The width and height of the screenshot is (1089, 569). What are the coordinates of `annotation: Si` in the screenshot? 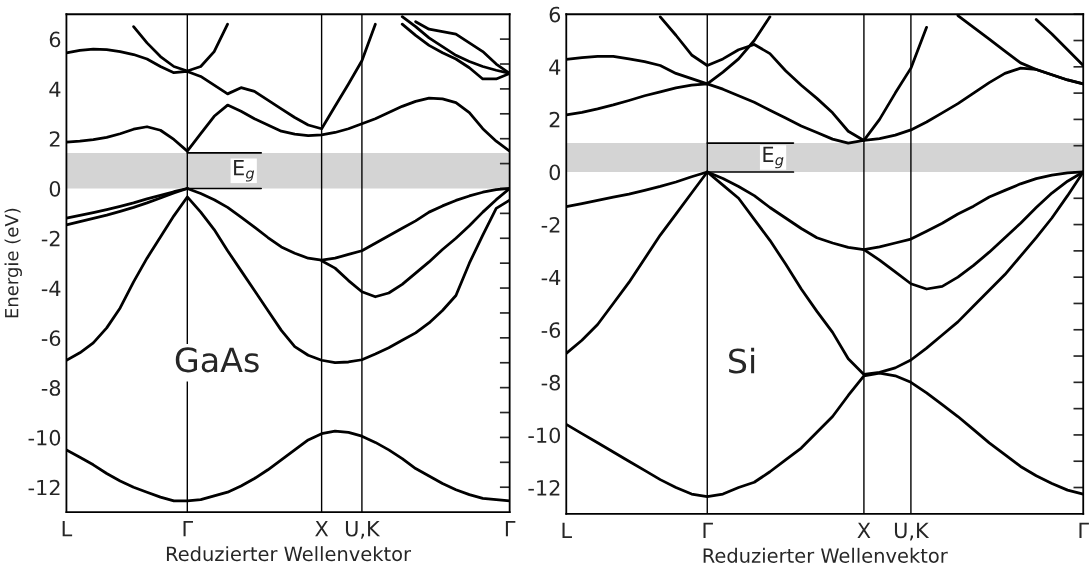 It's located at (742, 360).